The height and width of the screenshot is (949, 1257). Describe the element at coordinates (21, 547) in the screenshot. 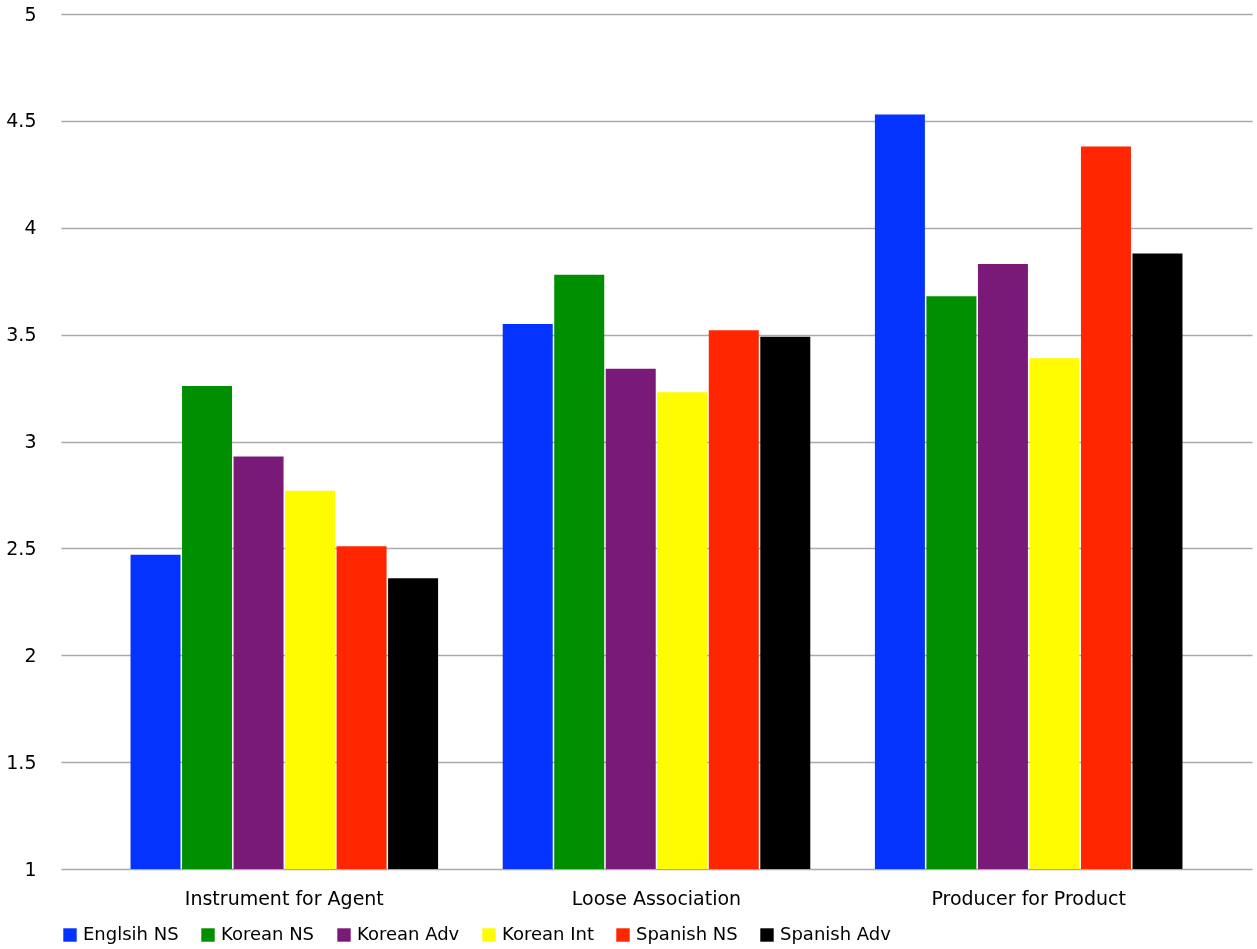

I see `y-tick-label: 2.5` at that location.